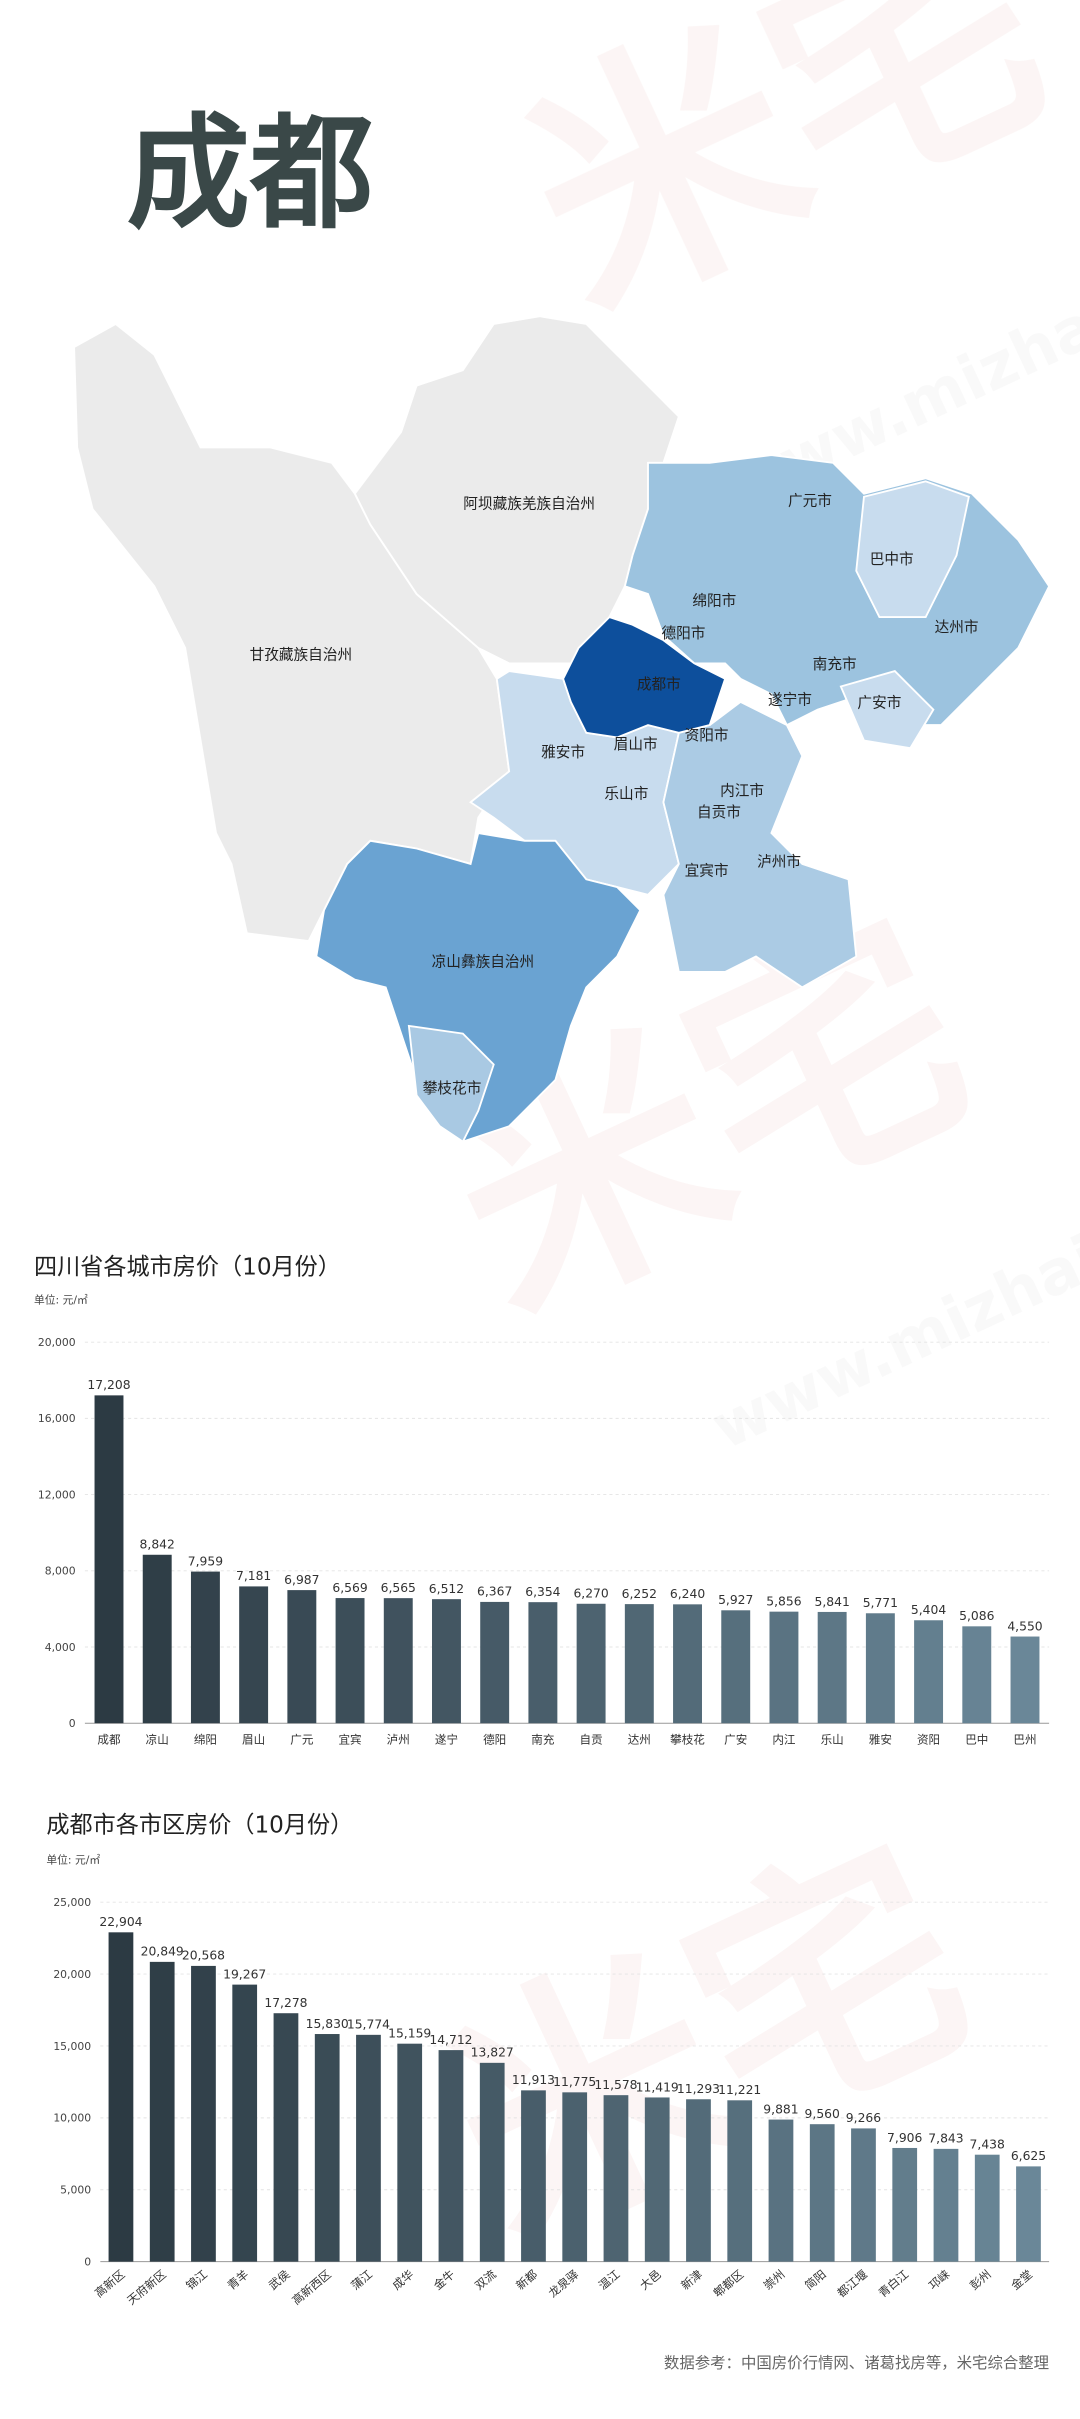 The height and width of the screenshot is (2419, 1080). Describe the element at coordinates (742, 790) in the screenshot. I see `map-label: 内江市` at that location.